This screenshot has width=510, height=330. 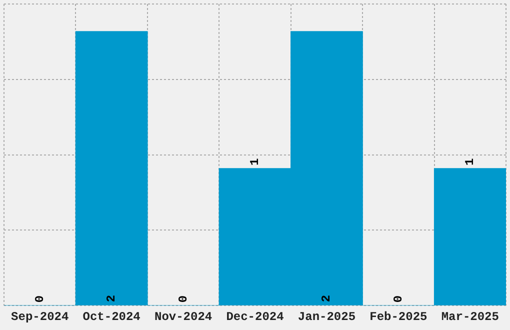 What do you see at coordinates (327, 317) in the screenshot?
I see `x-tick-label: Jan-2025` at bounding box center [327, 317].